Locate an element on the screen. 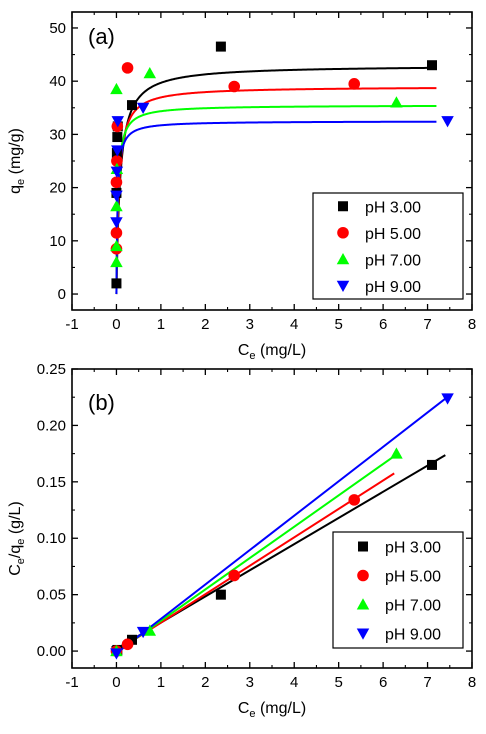  y-axis-label: Ce/qe (g/L) is located at coordinates (17, 538).